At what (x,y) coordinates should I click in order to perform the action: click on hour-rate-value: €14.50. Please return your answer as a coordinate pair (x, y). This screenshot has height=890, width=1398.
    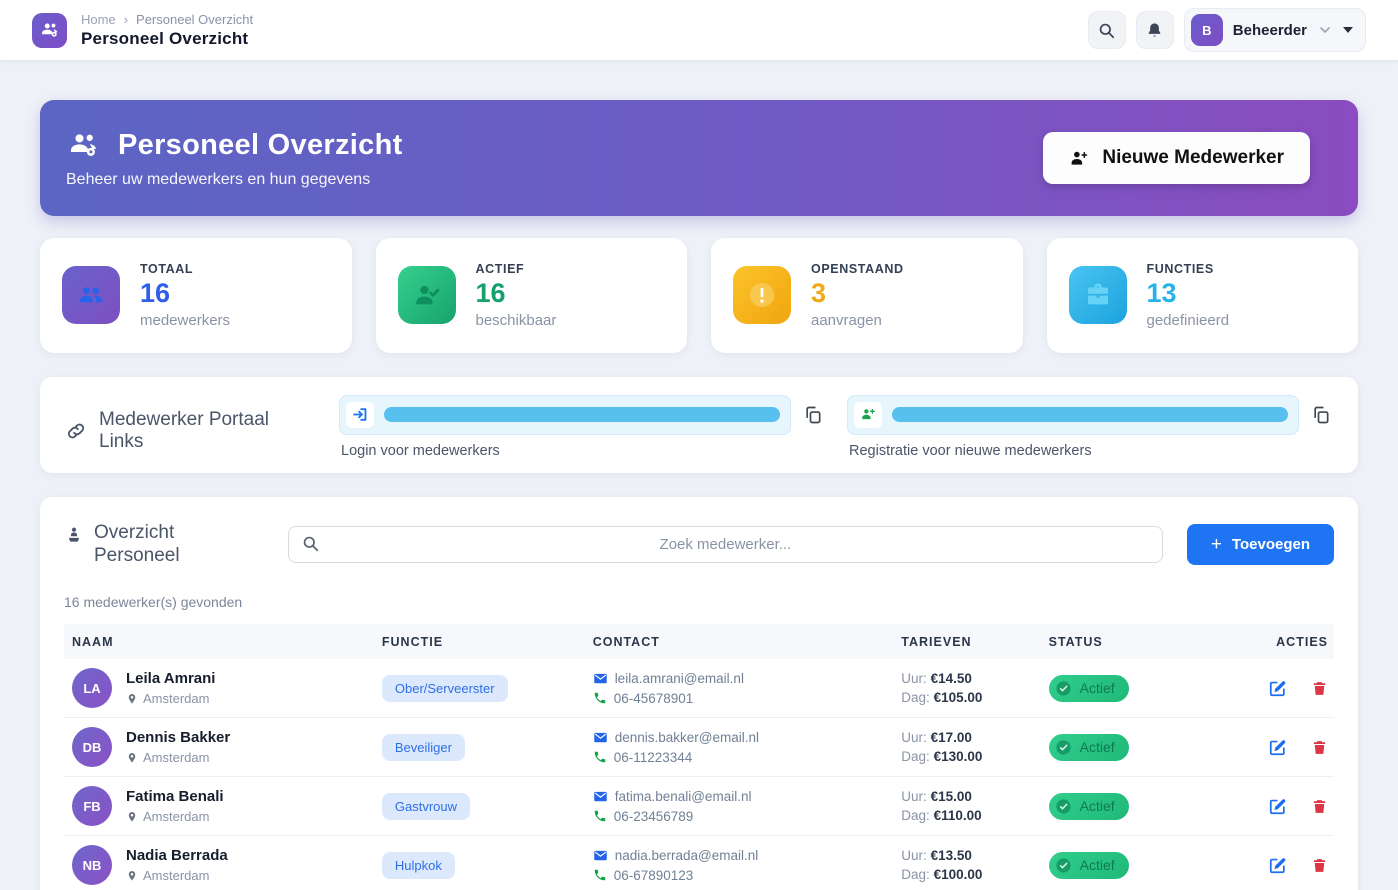
    Looking at the image, I should click on (951, 679).